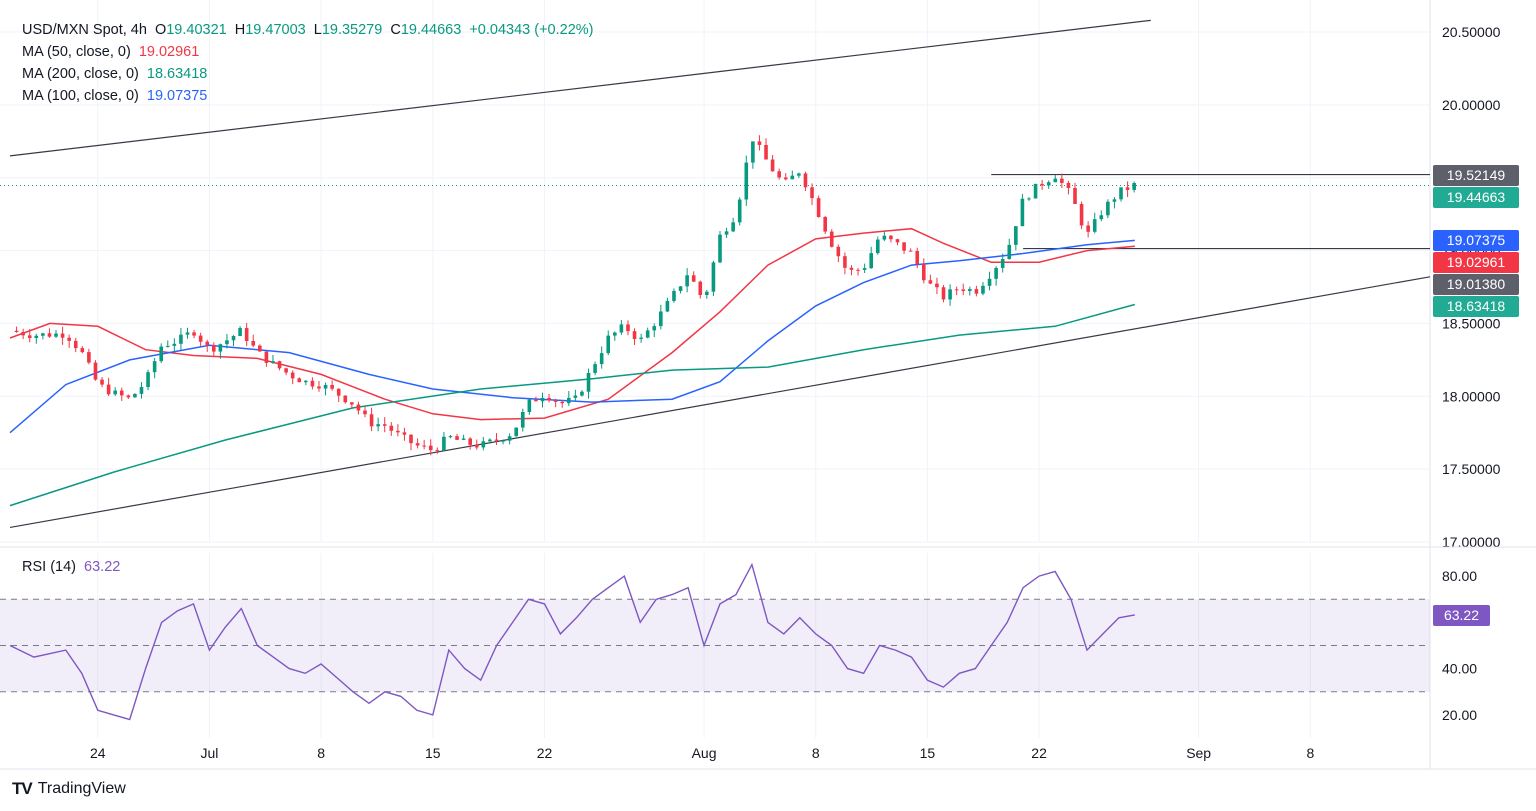  Describe the element at coordinates (1476, 197) in the screenshot. I see `price-tag: 19.44663` at that location.